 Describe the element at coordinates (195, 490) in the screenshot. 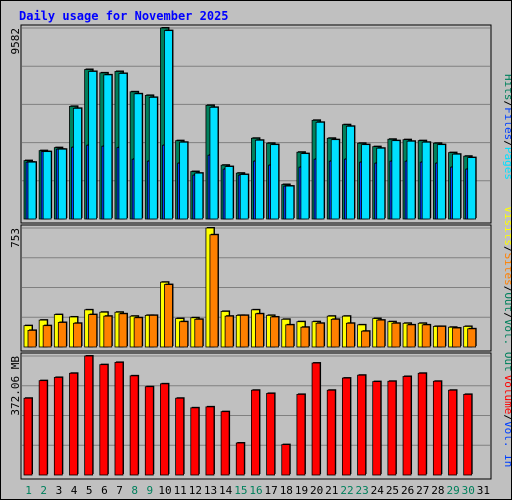

I see `day-label-12: 12` at that location.